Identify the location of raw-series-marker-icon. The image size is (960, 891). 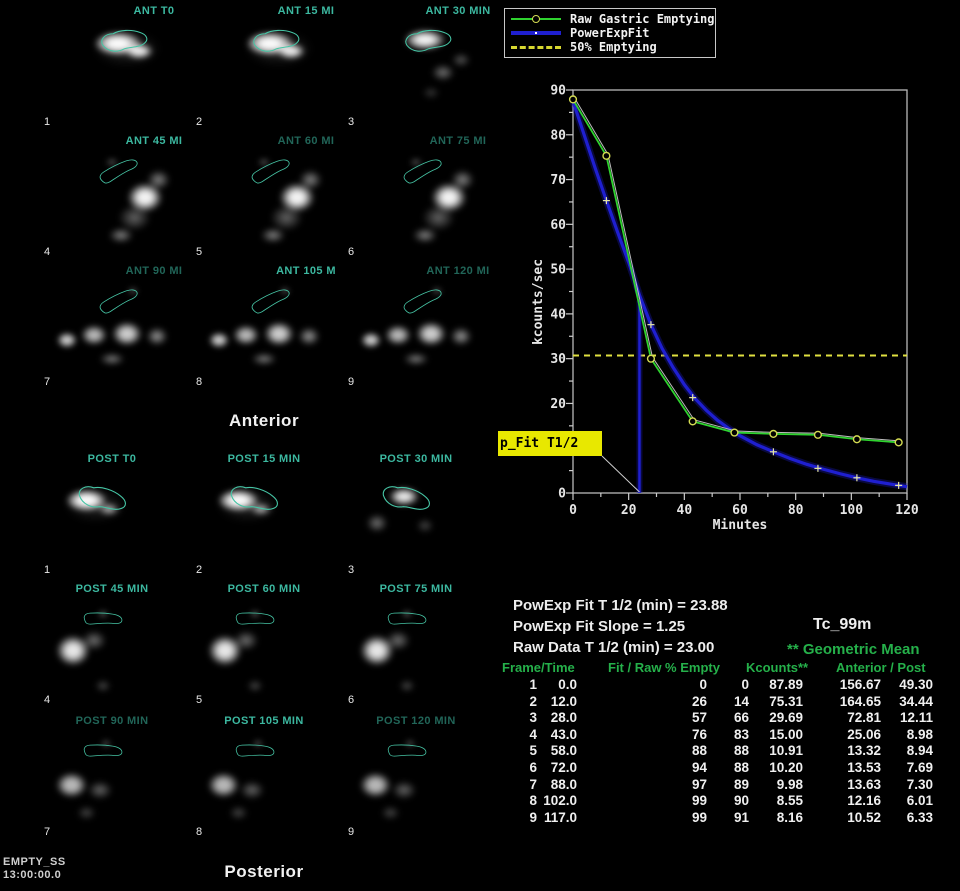
(536, 19).